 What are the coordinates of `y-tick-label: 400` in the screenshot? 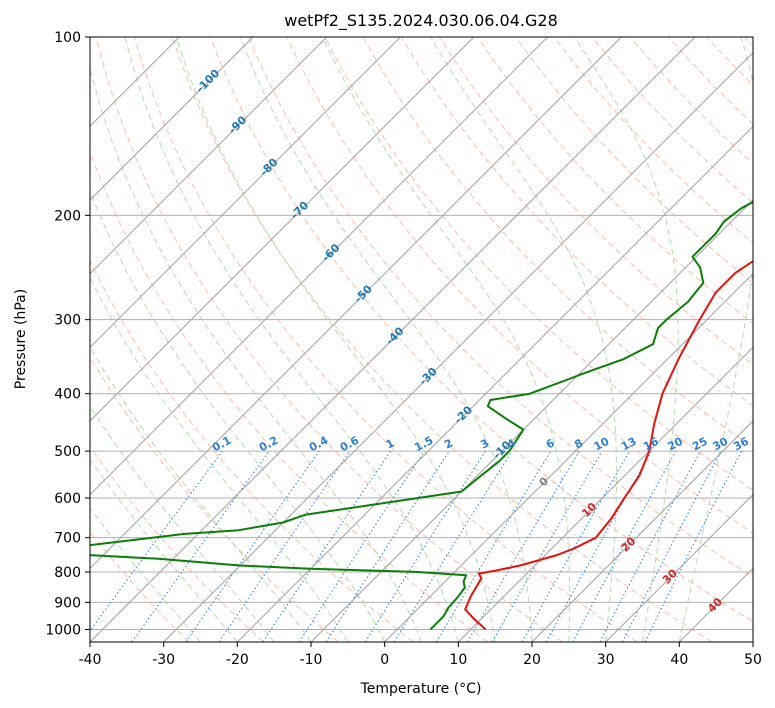 It's located at (67, 395).